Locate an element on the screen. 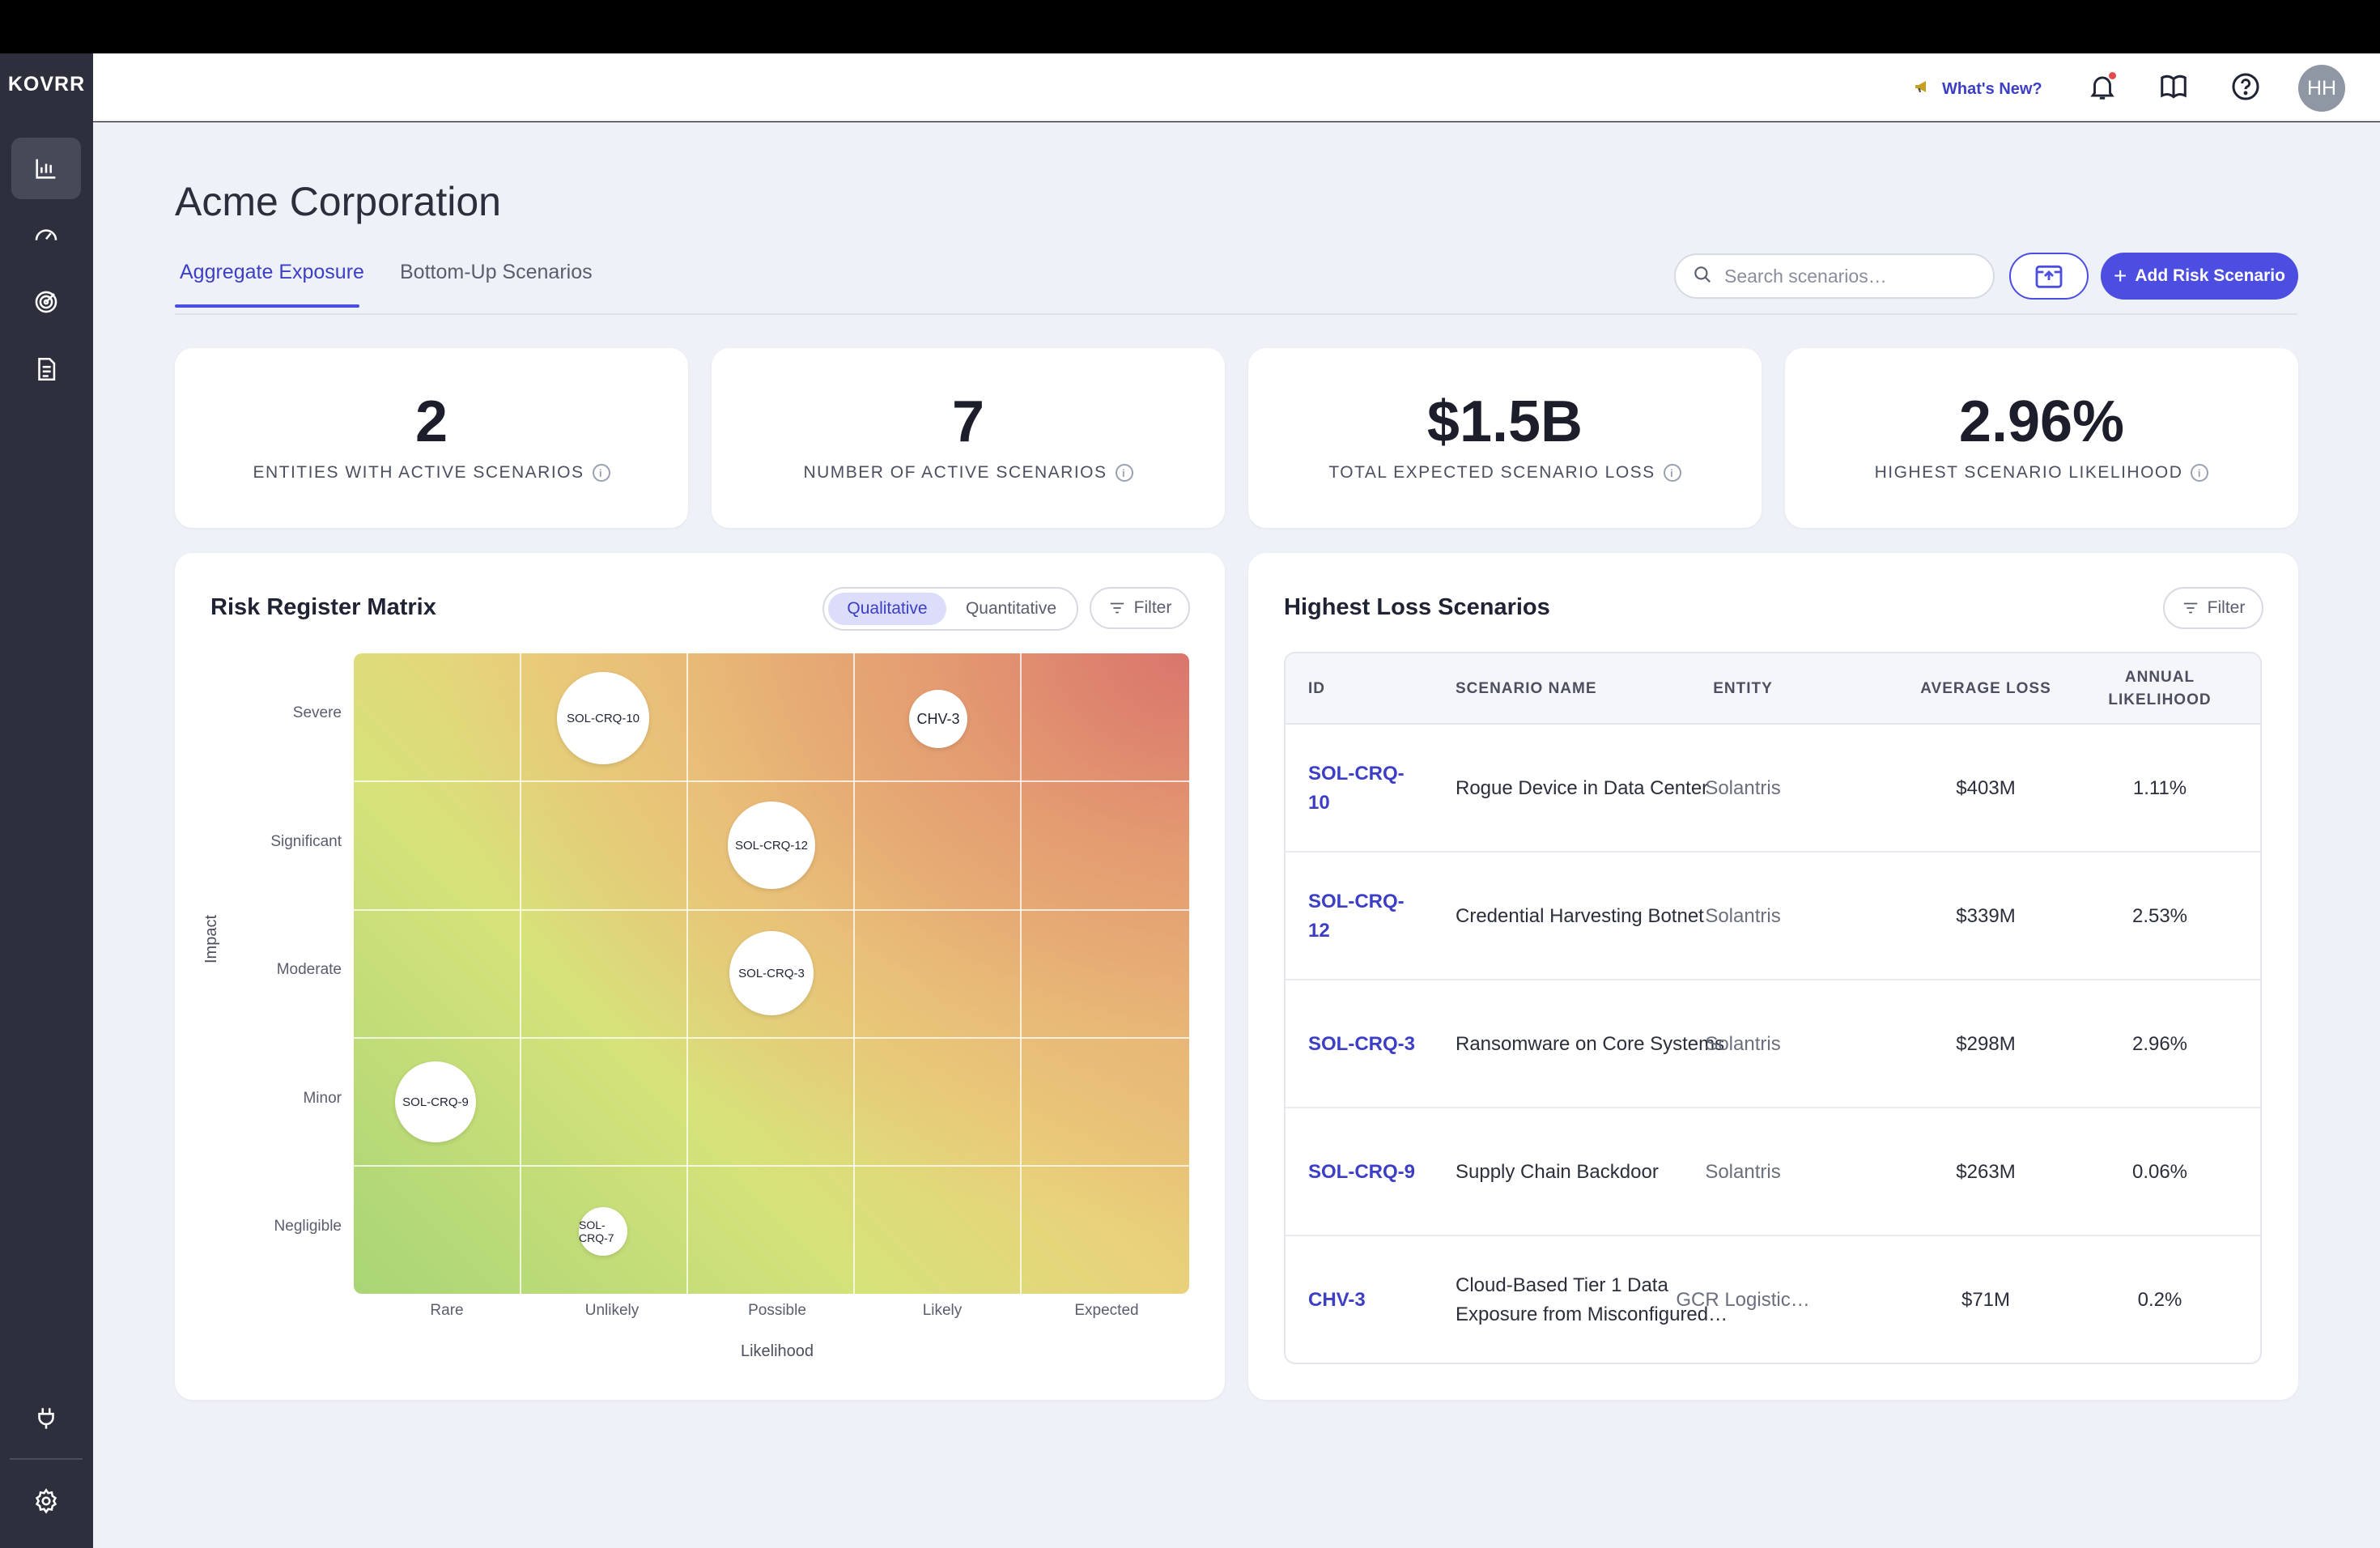  add-risk-scenario-button: + Add Risk Scenario is located at coordinates (2199, 276).